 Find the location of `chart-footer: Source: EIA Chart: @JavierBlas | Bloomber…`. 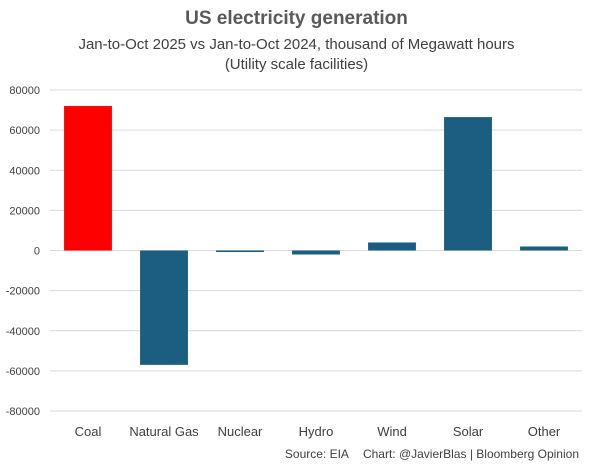

chart-footer: Source: EIA Chart: @JavierBlas | Bloomber… is located at coordinates (432, 454).